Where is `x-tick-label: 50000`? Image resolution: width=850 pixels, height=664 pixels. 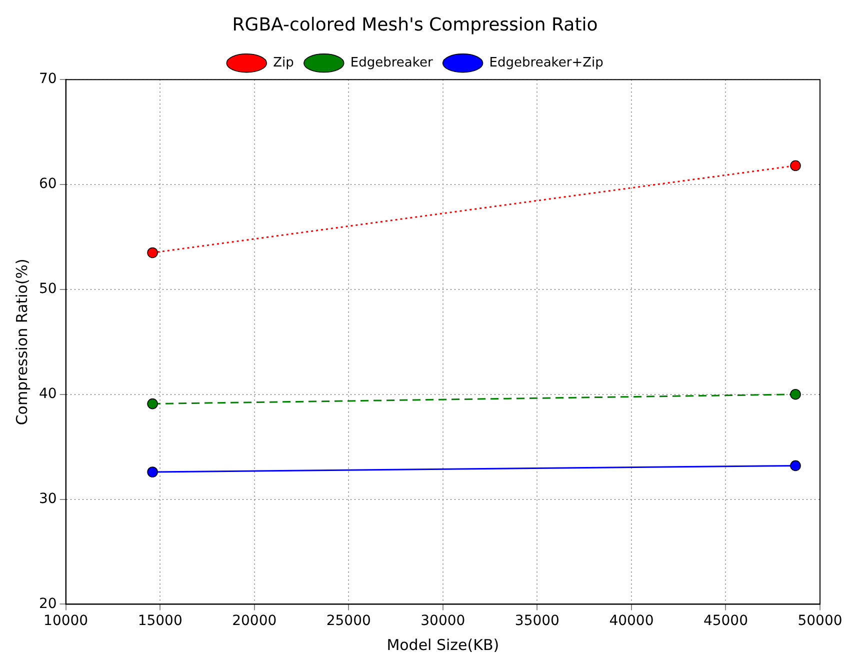 x-tick-label: 50000 is located at coordinates (820, 621).